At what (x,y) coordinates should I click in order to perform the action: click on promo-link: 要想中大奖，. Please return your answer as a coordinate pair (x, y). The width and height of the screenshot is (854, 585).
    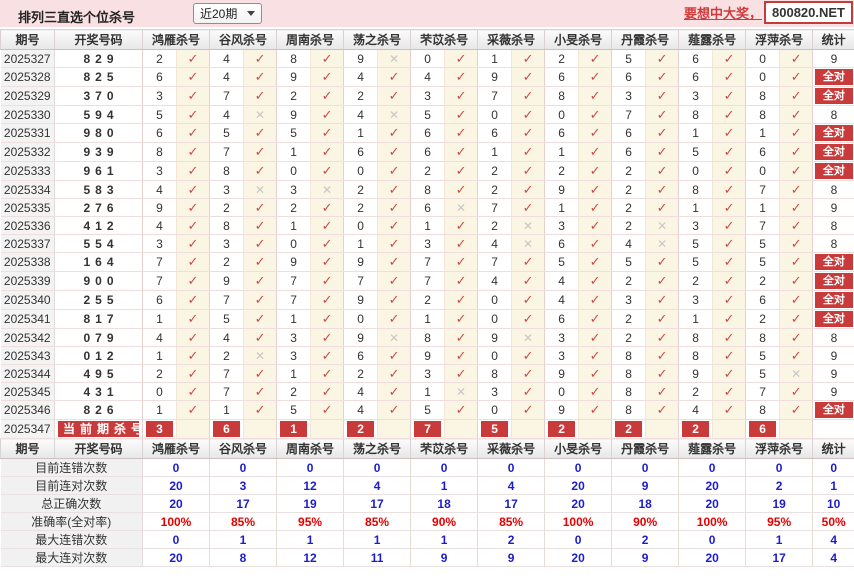
    Looking at the image, I should click on (722, 13).